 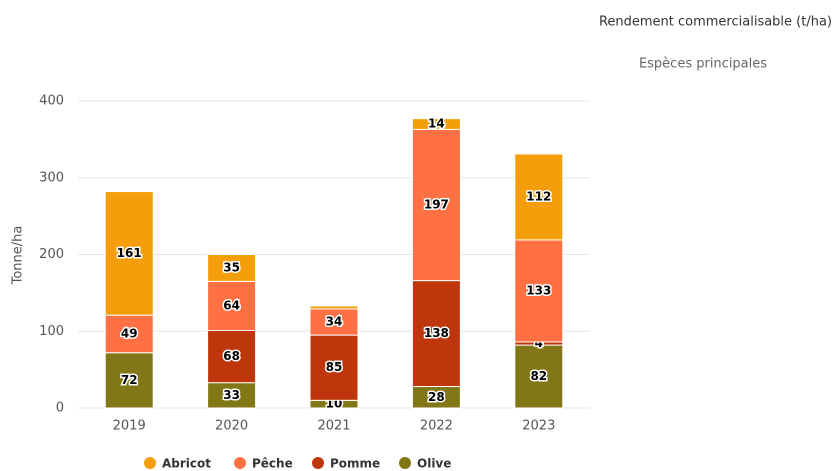 What do you see at coordinates (436, 397) in the screenshot?
I see `data-label: 28` at bounding box center [436, 397].